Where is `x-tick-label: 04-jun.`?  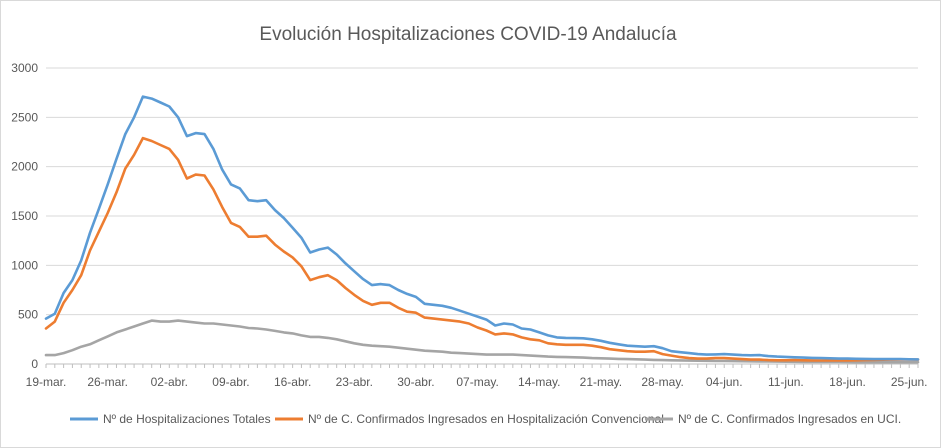 x-tick-label: 04-jun. is located at coordinates (724, 382).